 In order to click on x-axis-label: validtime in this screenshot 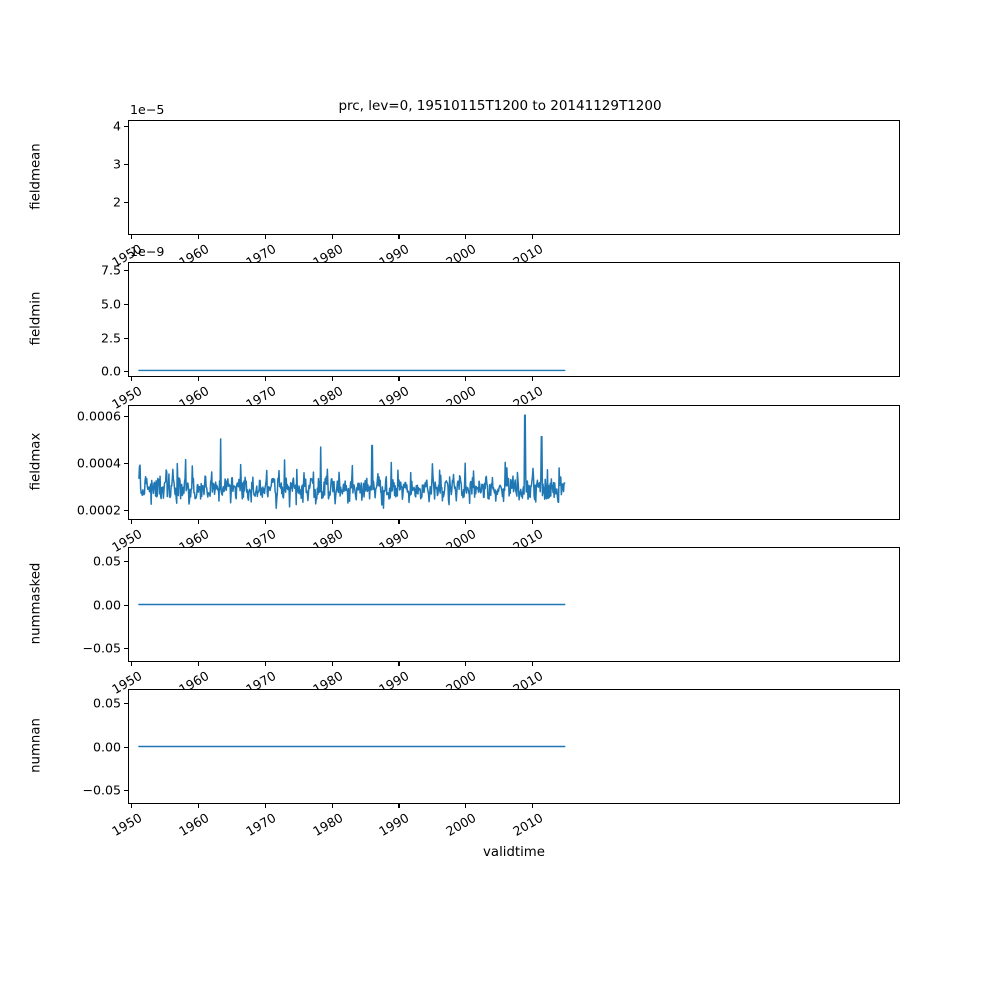, I will do `click(514, 852)`.